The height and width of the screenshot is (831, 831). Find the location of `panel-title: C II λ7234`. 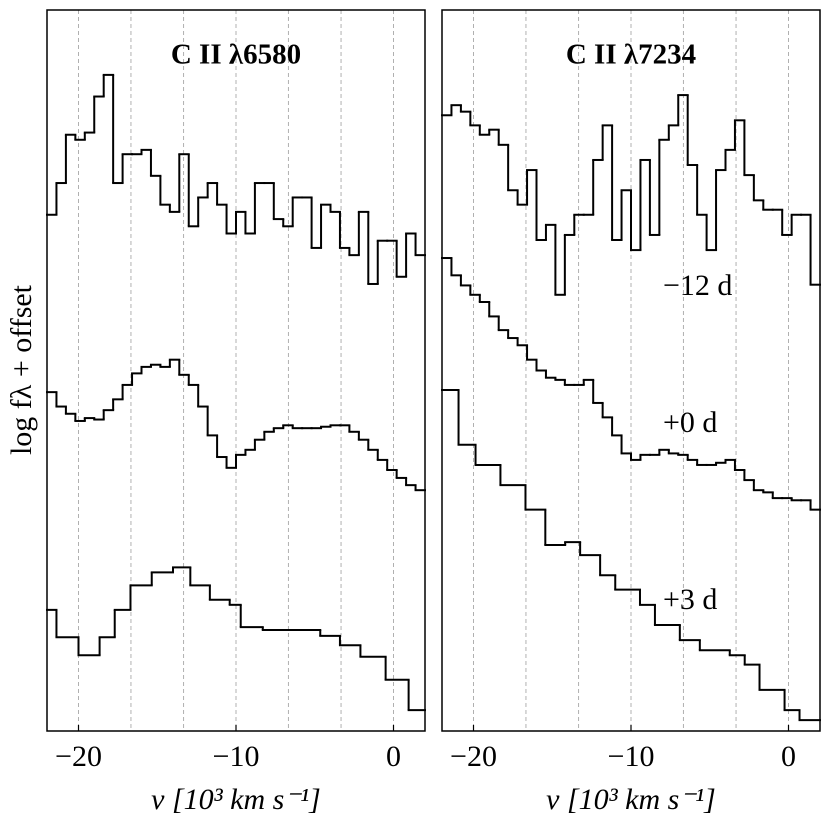

panel-title: C II λ7234 is located at coordinates (631, 55).